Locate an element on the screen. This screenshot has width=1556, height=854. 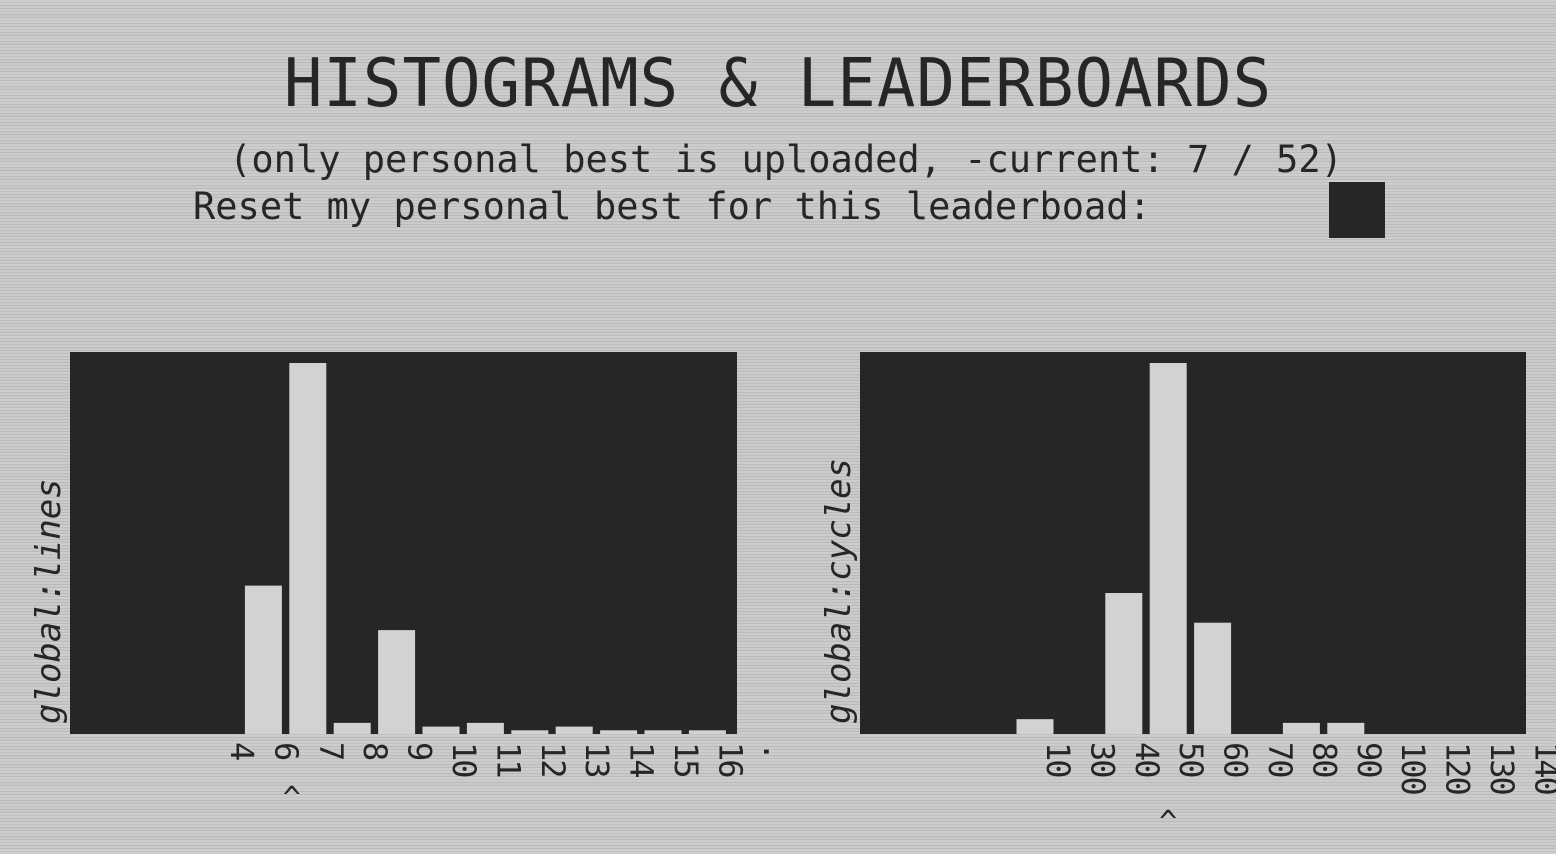
page-title: HISTOGRAMS & LEADERBOARDS is located at coordinates (778, 84).